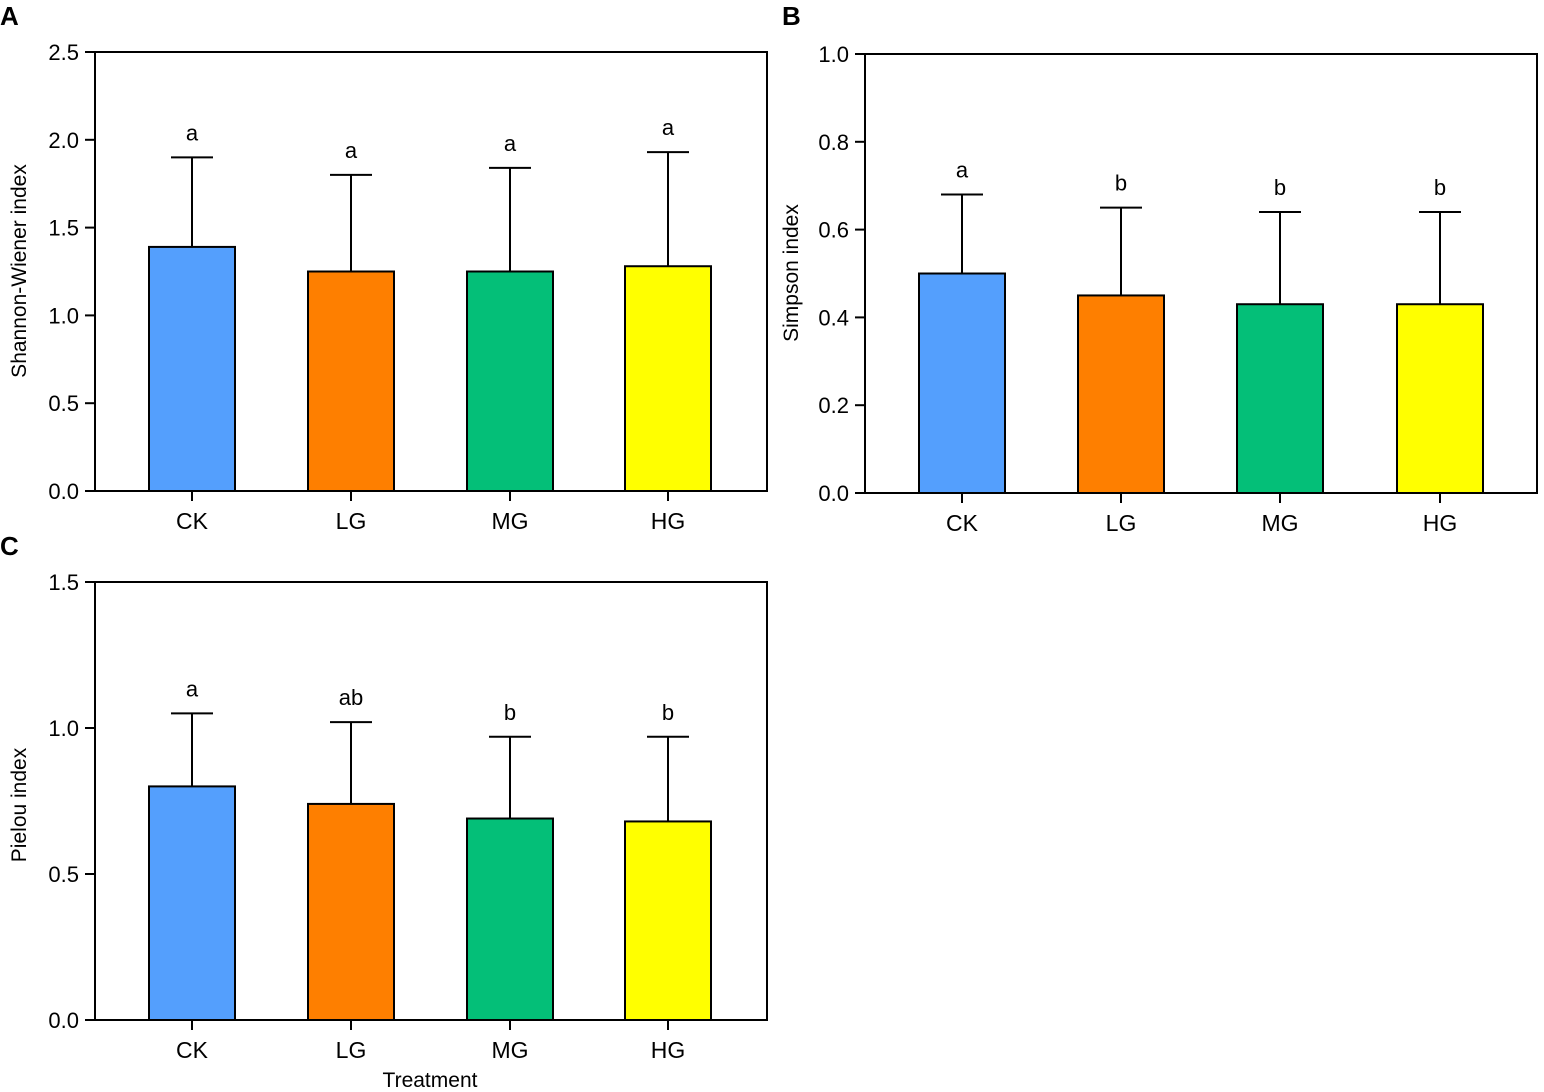  What do you see at coordinates (63, 52) in the screenshot?
I see `panel-a-ytick-label: 2.5` at bounding box center [63, 52].